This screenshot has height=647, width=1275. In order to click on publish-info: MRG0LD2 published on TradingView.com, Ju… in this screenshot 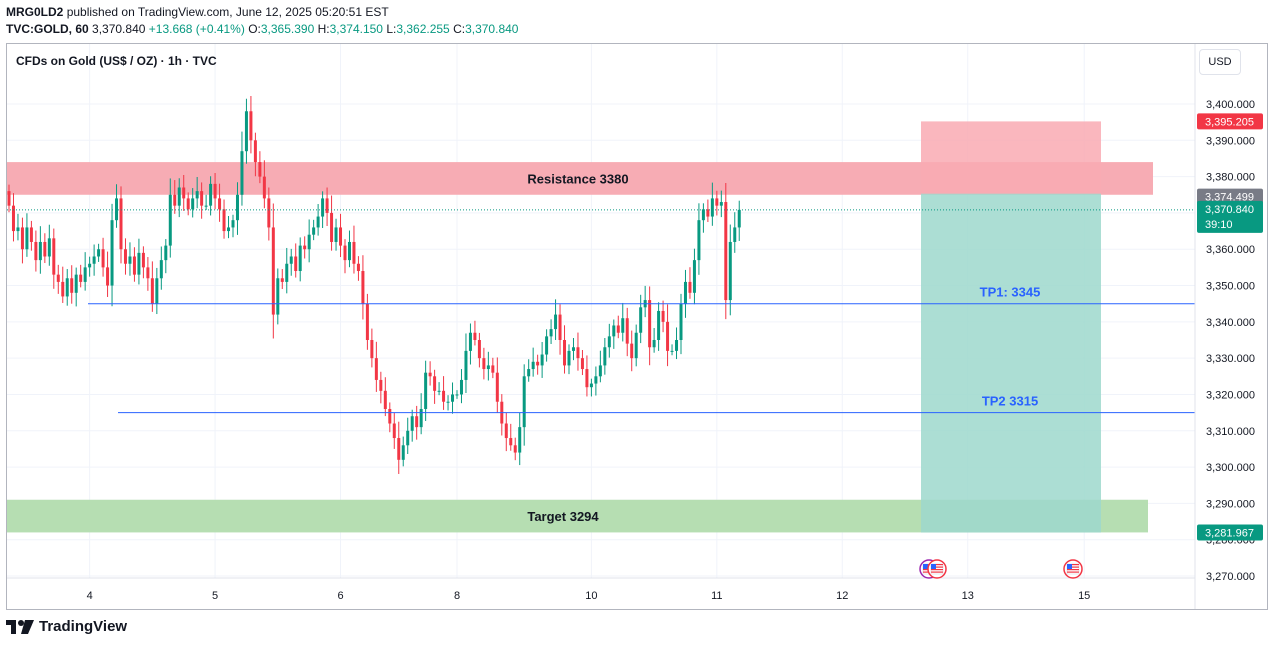, I will do `click(197, 12)`.